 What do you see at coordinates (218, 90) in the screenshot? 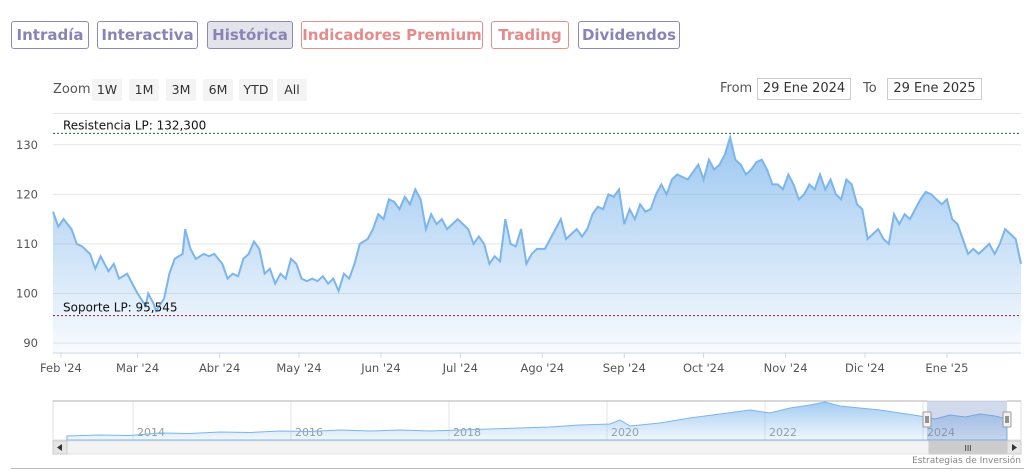
I see `zoom-button-6m: 6M` at bounding box center [218, 90].